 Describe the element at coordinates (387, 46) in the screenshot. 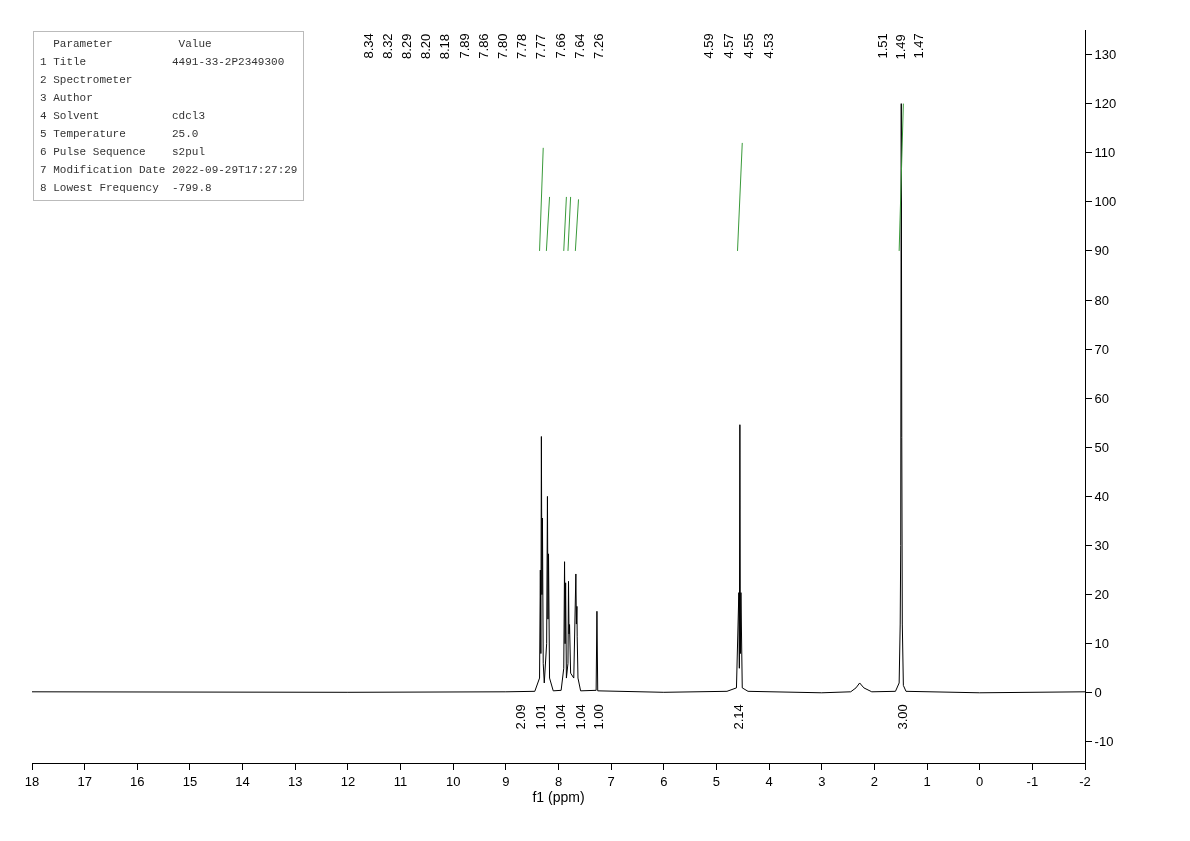

I see `annotation: 8.32` at that location.